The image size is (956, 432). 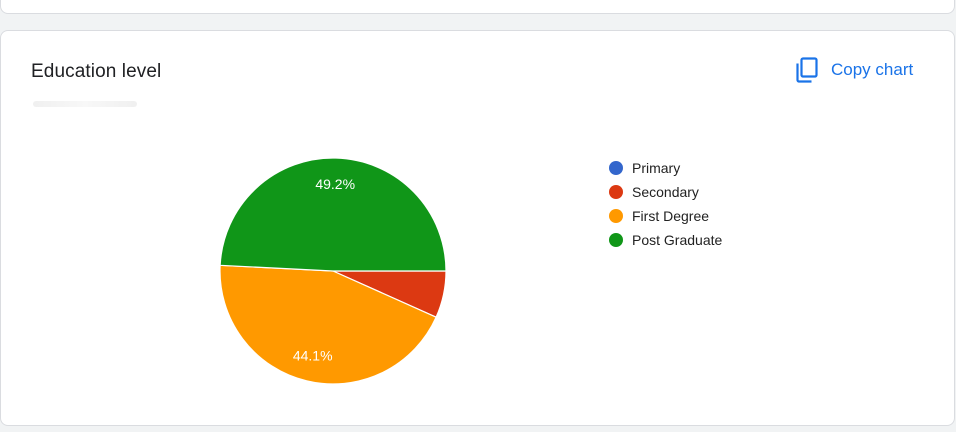 I want to click on copy-chart-button: Copy chart, so click(x=854, y=70).